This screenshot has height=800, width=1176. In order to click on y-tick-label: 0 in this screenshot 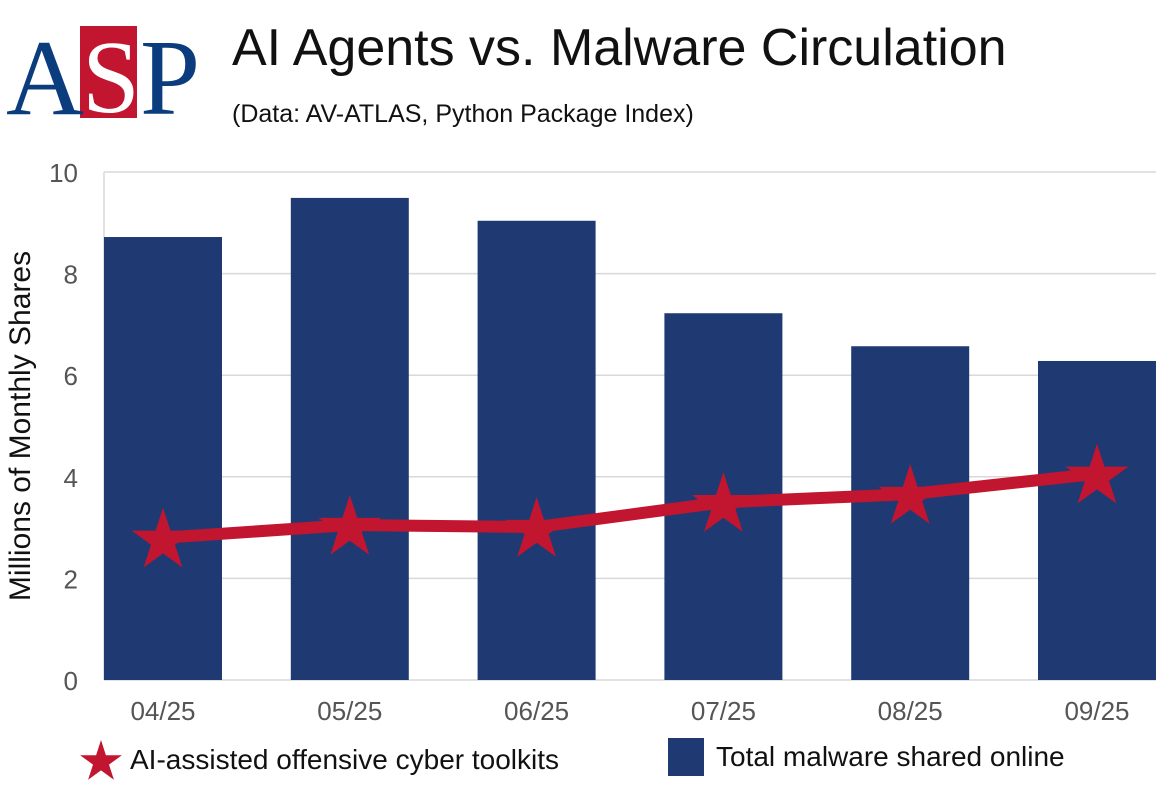, I will do `click(71, 681)`.